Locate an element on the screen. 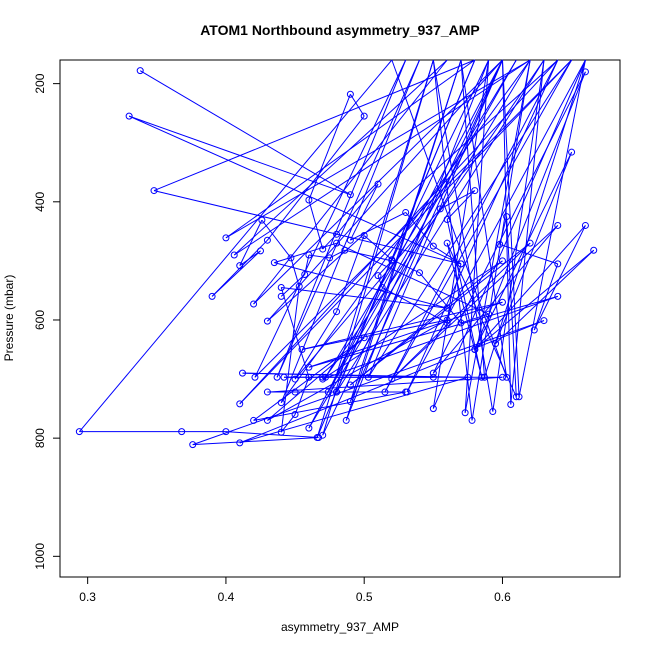 This screenshot has height=650, width=650. x-axis-label: asymmetry_937_AMP is located at coordinates (340, 627).